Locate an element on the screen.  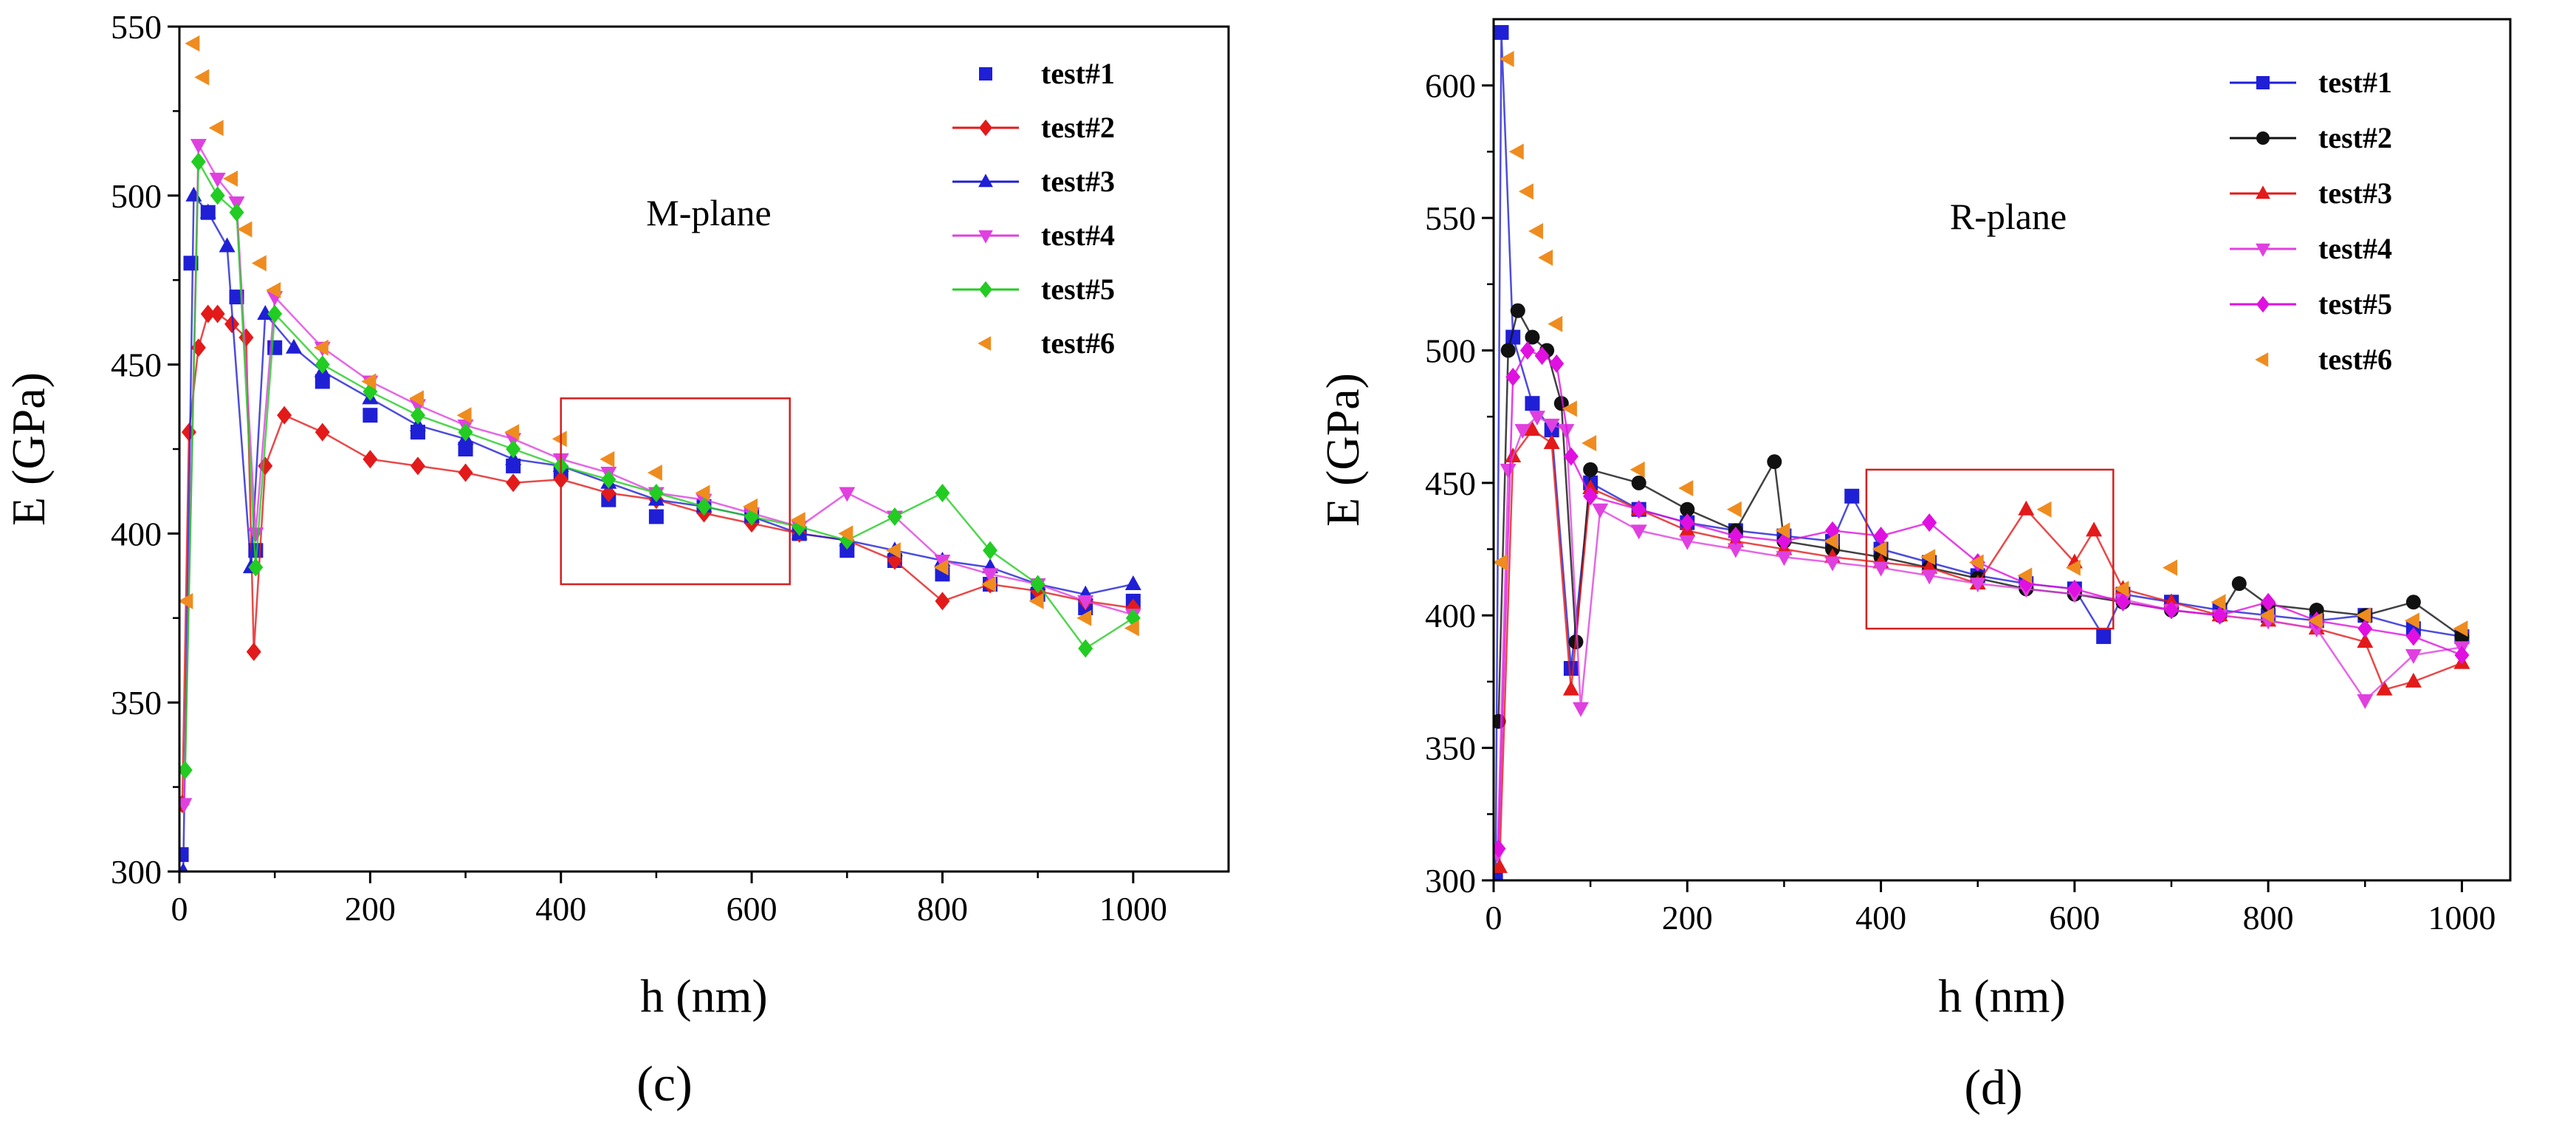
x-tick-label: 1000 is located at coordinates (2462, 918).